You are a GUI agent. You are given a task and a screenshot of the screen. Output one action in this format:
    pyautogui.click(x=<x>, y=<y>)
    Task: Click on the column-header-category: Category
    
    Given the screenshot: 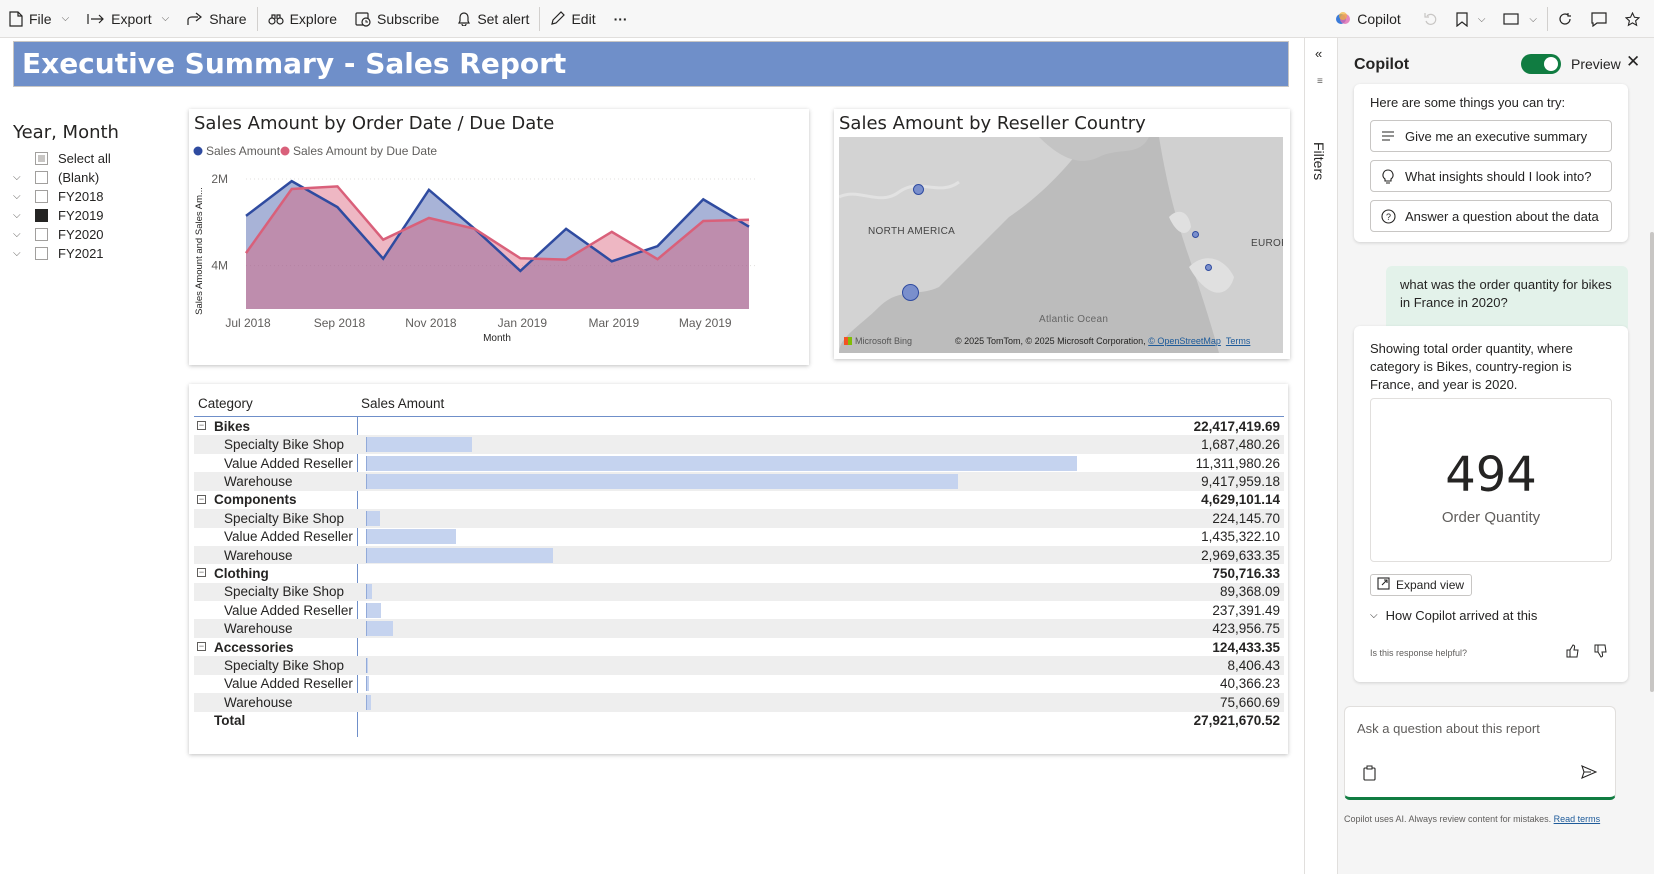 What is the action you would take?
    pyautogui.click(x=225, y=403)
    